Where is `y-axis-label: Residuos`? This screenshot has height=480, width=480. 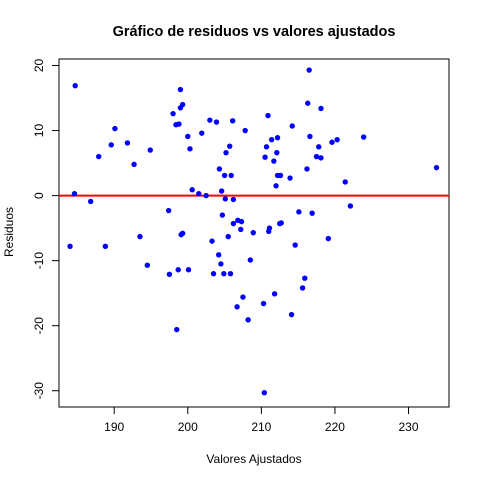
y-axis-label: Residuos is located at coordinates (9, 232).